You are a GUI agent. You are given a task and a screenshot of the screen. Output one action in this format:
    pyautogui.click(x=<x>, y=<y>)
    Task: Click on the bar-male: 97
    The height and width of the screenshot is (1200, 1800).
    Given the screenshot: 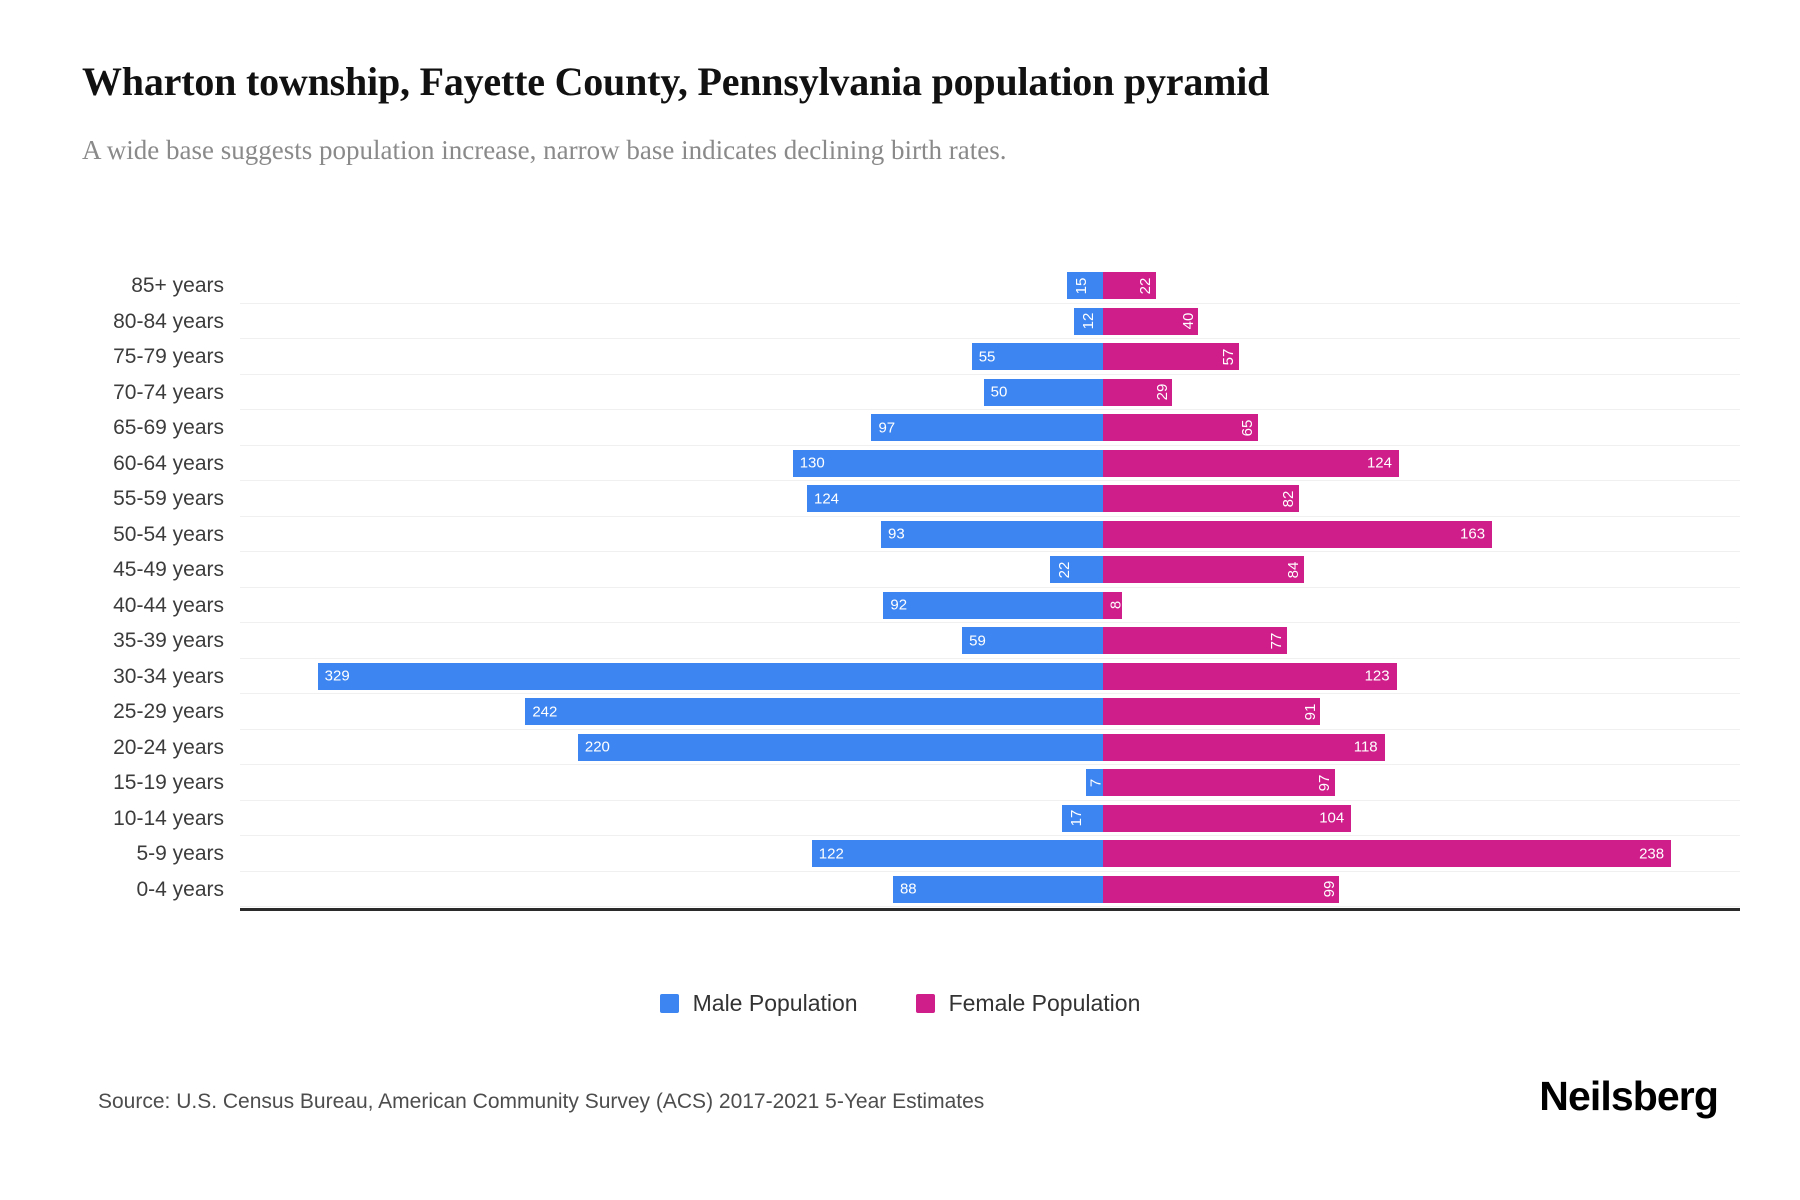 What is the action you would take?
    pyautogui.click(x=987, y=427)
    